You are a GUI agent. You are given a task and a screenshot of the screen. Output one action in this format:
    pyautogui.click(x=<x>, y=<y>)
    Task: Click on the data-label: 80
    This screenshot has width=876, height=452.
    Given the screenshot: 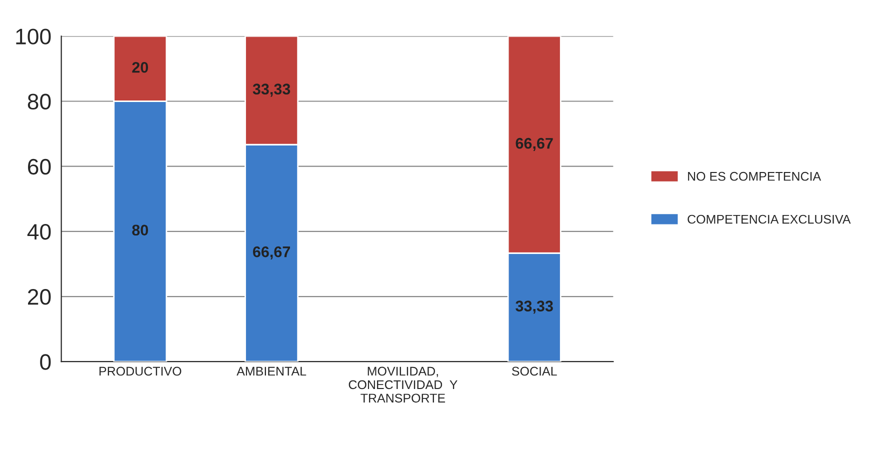 What is the action you would take?
    pyautogui.click(x=140, y=230)
    